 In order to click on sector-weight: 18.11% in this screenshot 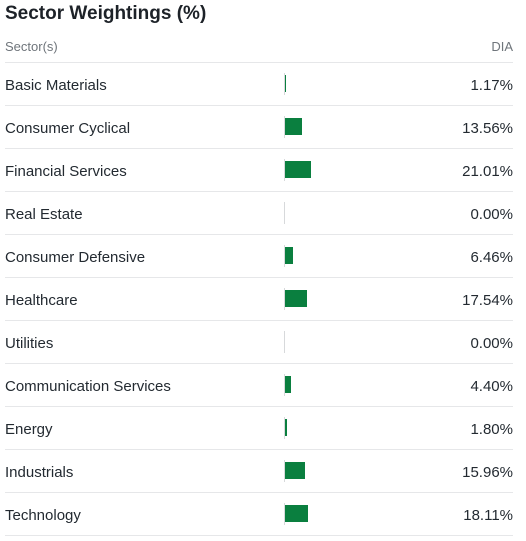, I will do `click(488, 515)`.